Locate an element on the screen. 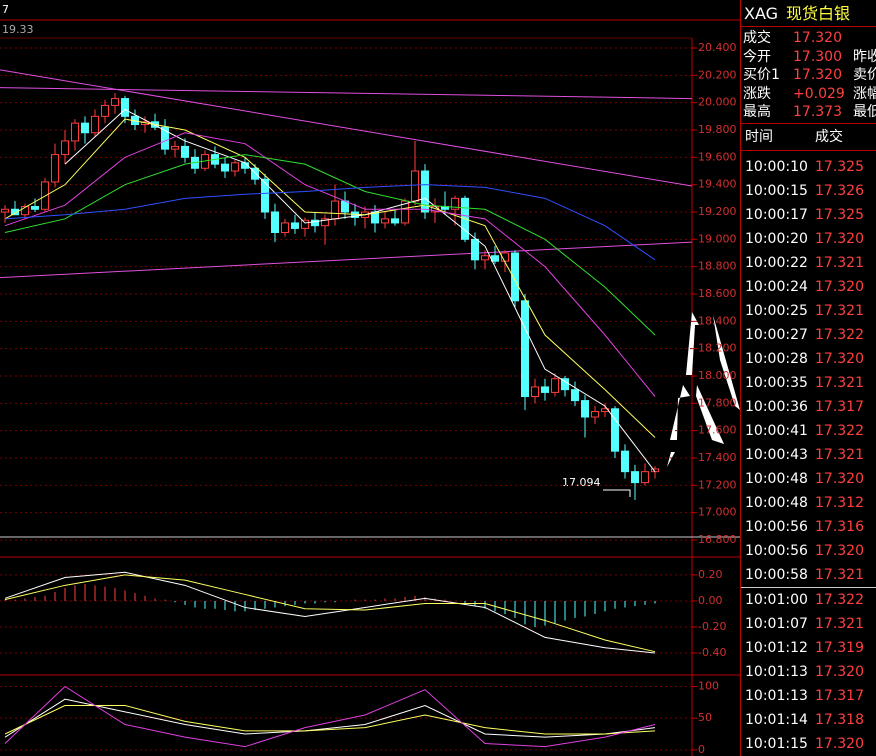  trade-header: 时间 成交 is located at coordinates (808, 137).